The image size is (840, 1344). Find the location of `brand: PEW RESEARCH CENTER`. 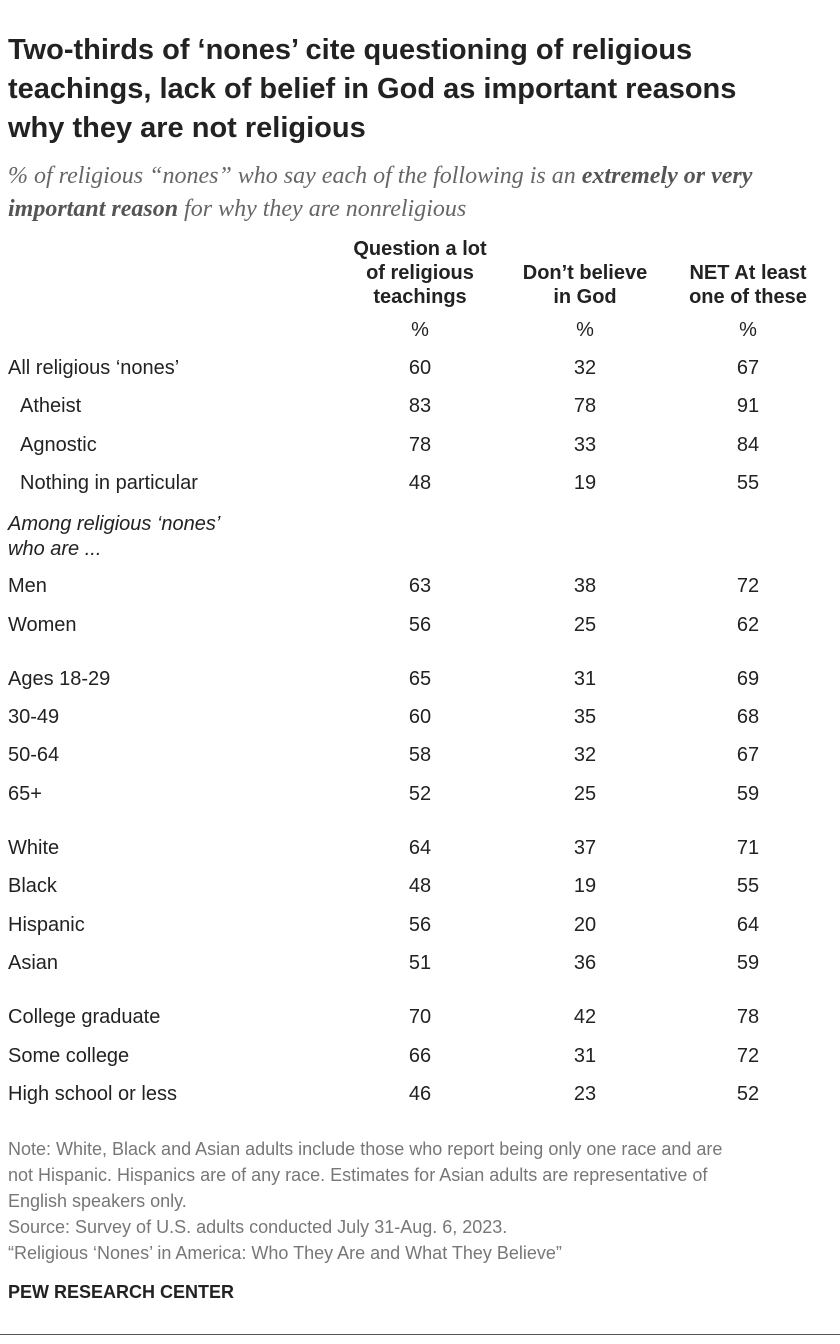

brand: PEW RESEARCH CENTER is located at coordinates (121, 1292).